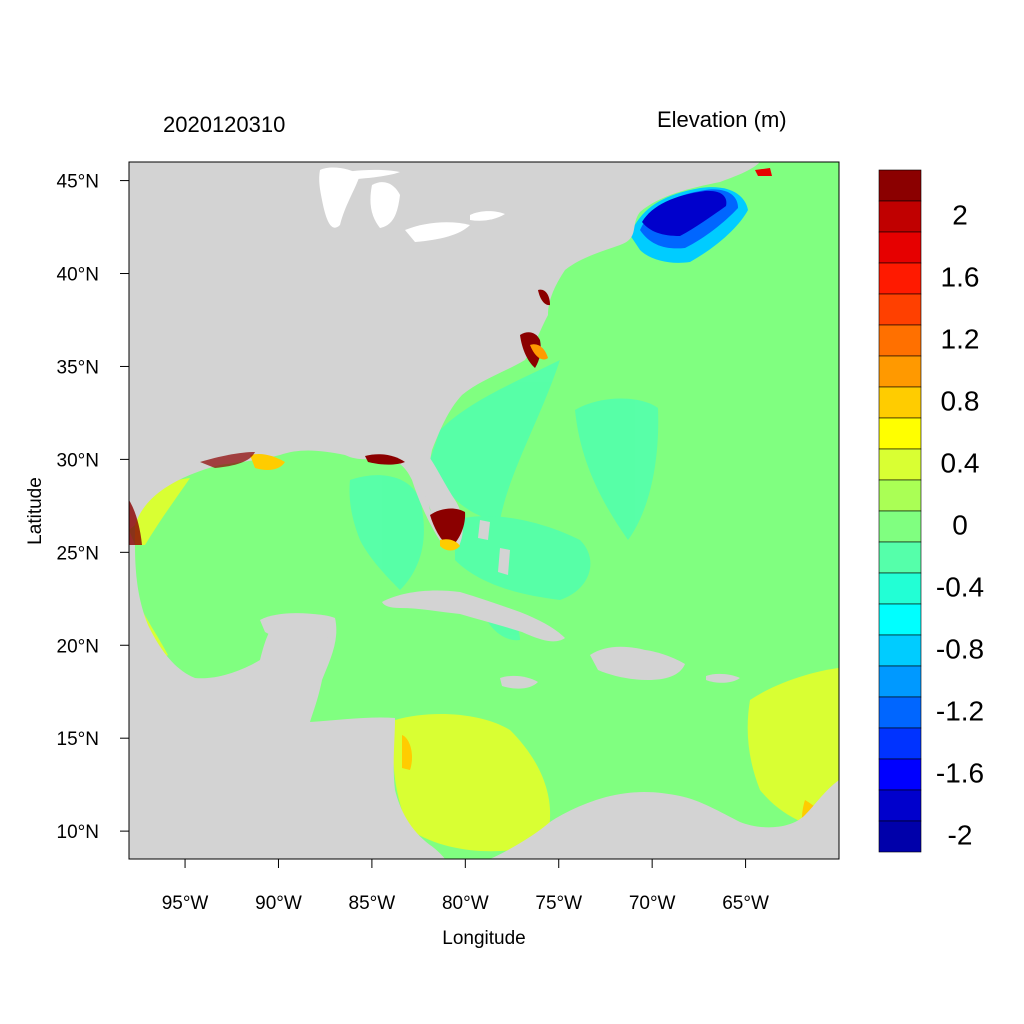 This screenshot has width=1024, height=1024. What do you see at coordinates (483, 938) in the screenshot?
I see `x-axis-title: Longitude` at bounding box center [483, 938].